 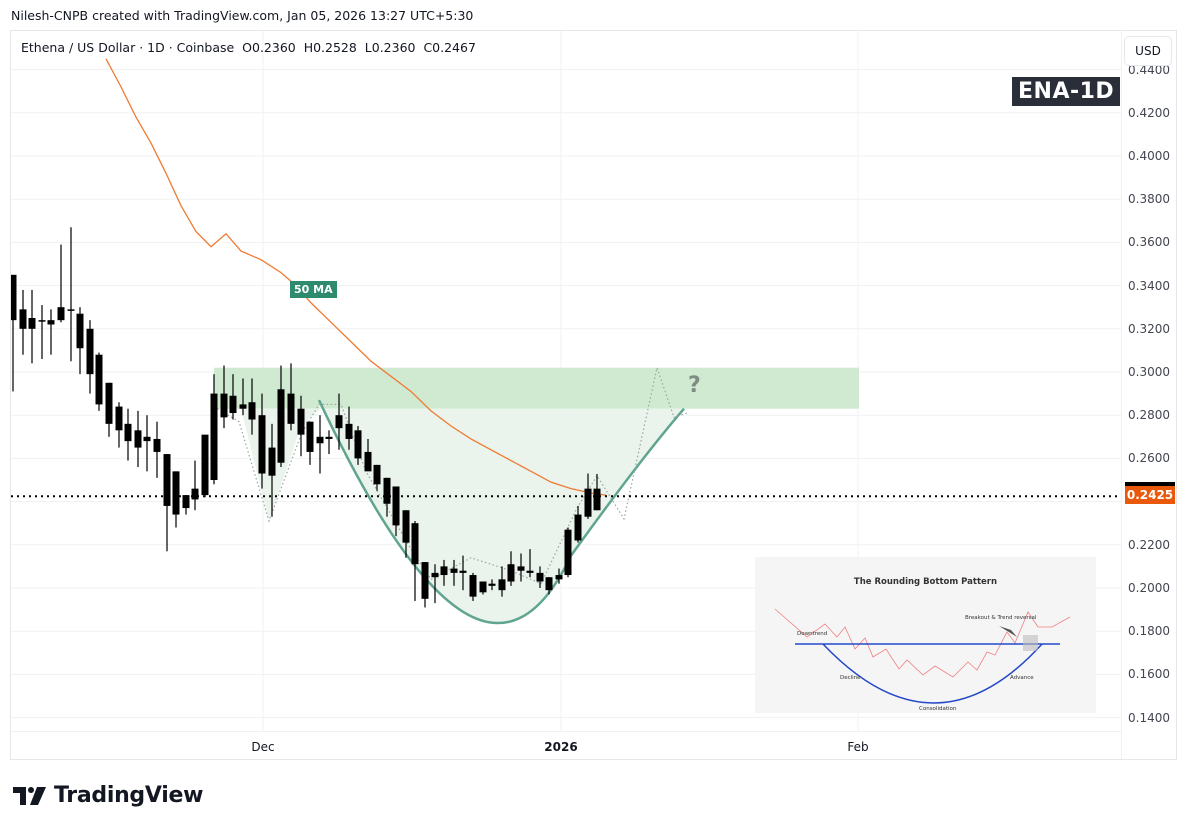 I want to click on ohlc-open: O0.2360, so click(x=269, y=47).